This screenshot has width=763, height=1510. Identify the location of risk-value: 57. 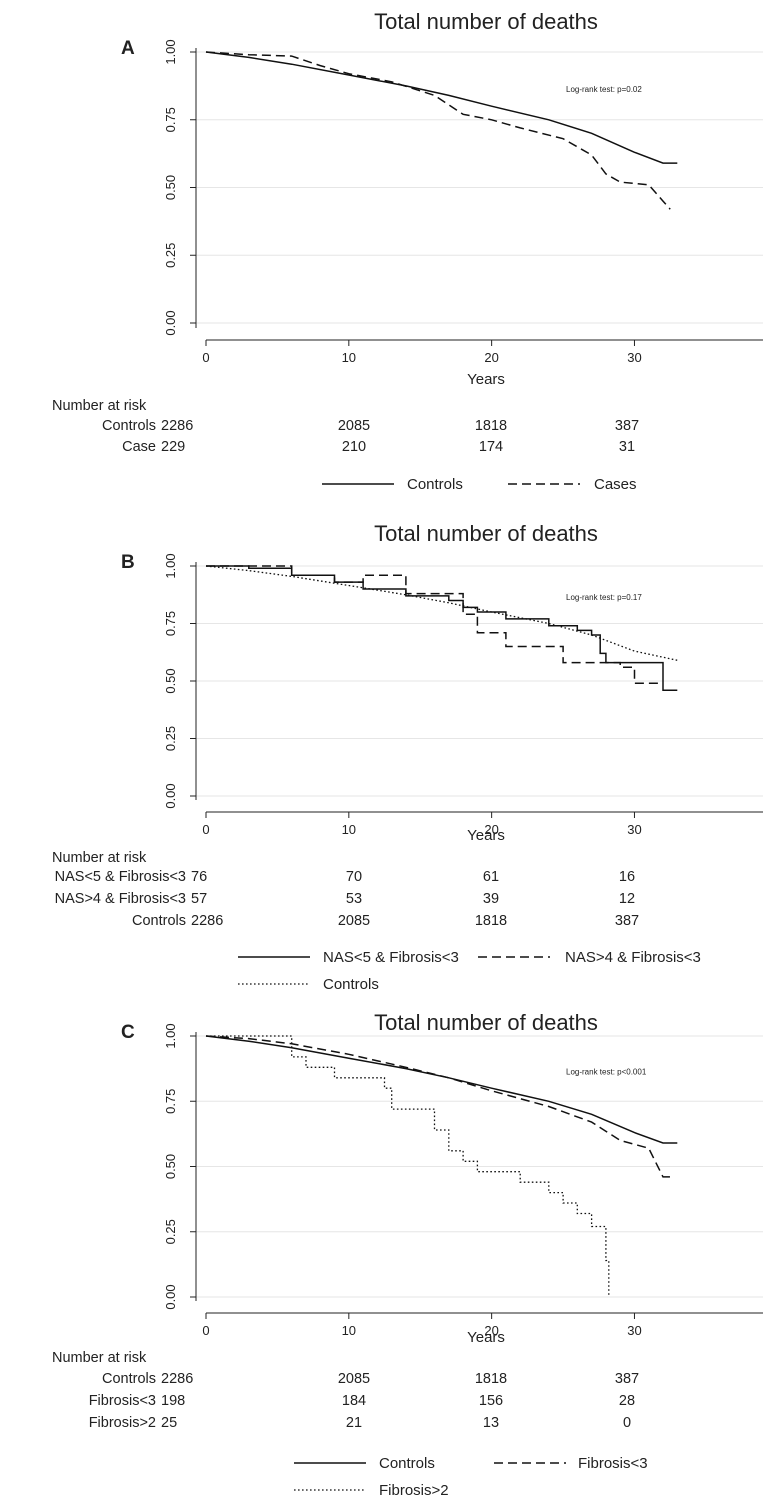
(199, 899).